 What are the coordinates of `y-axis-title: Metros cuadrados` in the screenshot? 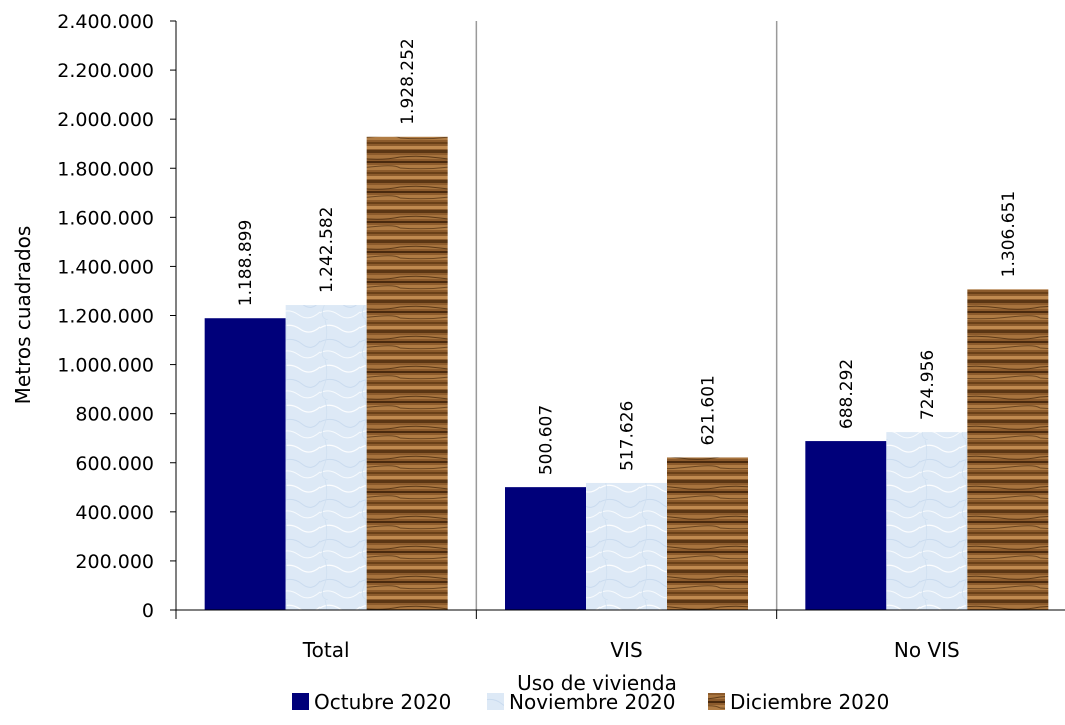 It's located at (23, 315).